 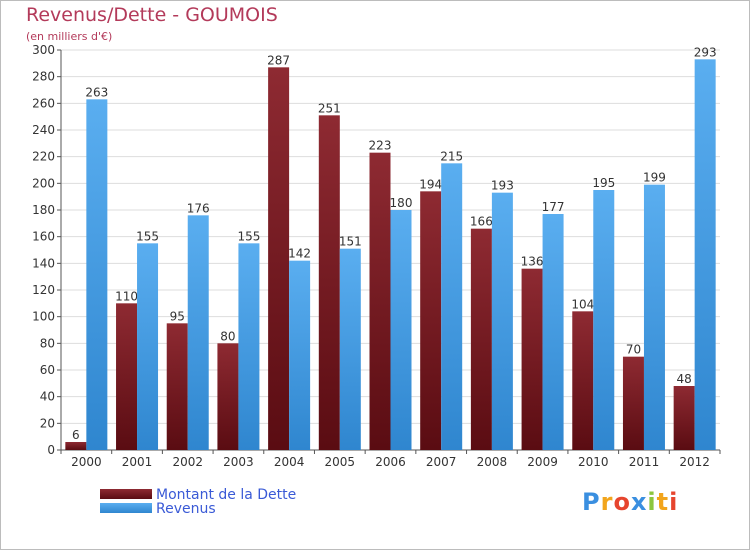 What do you see at coordinates (198, 208) in the screenshot?
I see `data-label-revenus: 176` at bounding box center [198, 208].